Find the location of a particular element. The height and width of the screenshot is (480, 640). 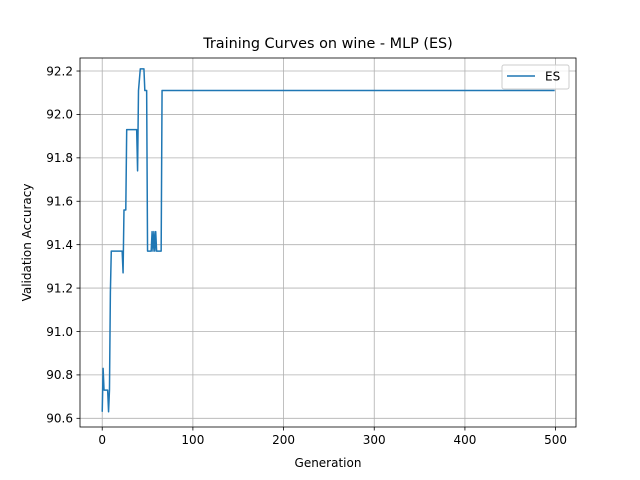

legend: ES is located at coordinates (535, 77).